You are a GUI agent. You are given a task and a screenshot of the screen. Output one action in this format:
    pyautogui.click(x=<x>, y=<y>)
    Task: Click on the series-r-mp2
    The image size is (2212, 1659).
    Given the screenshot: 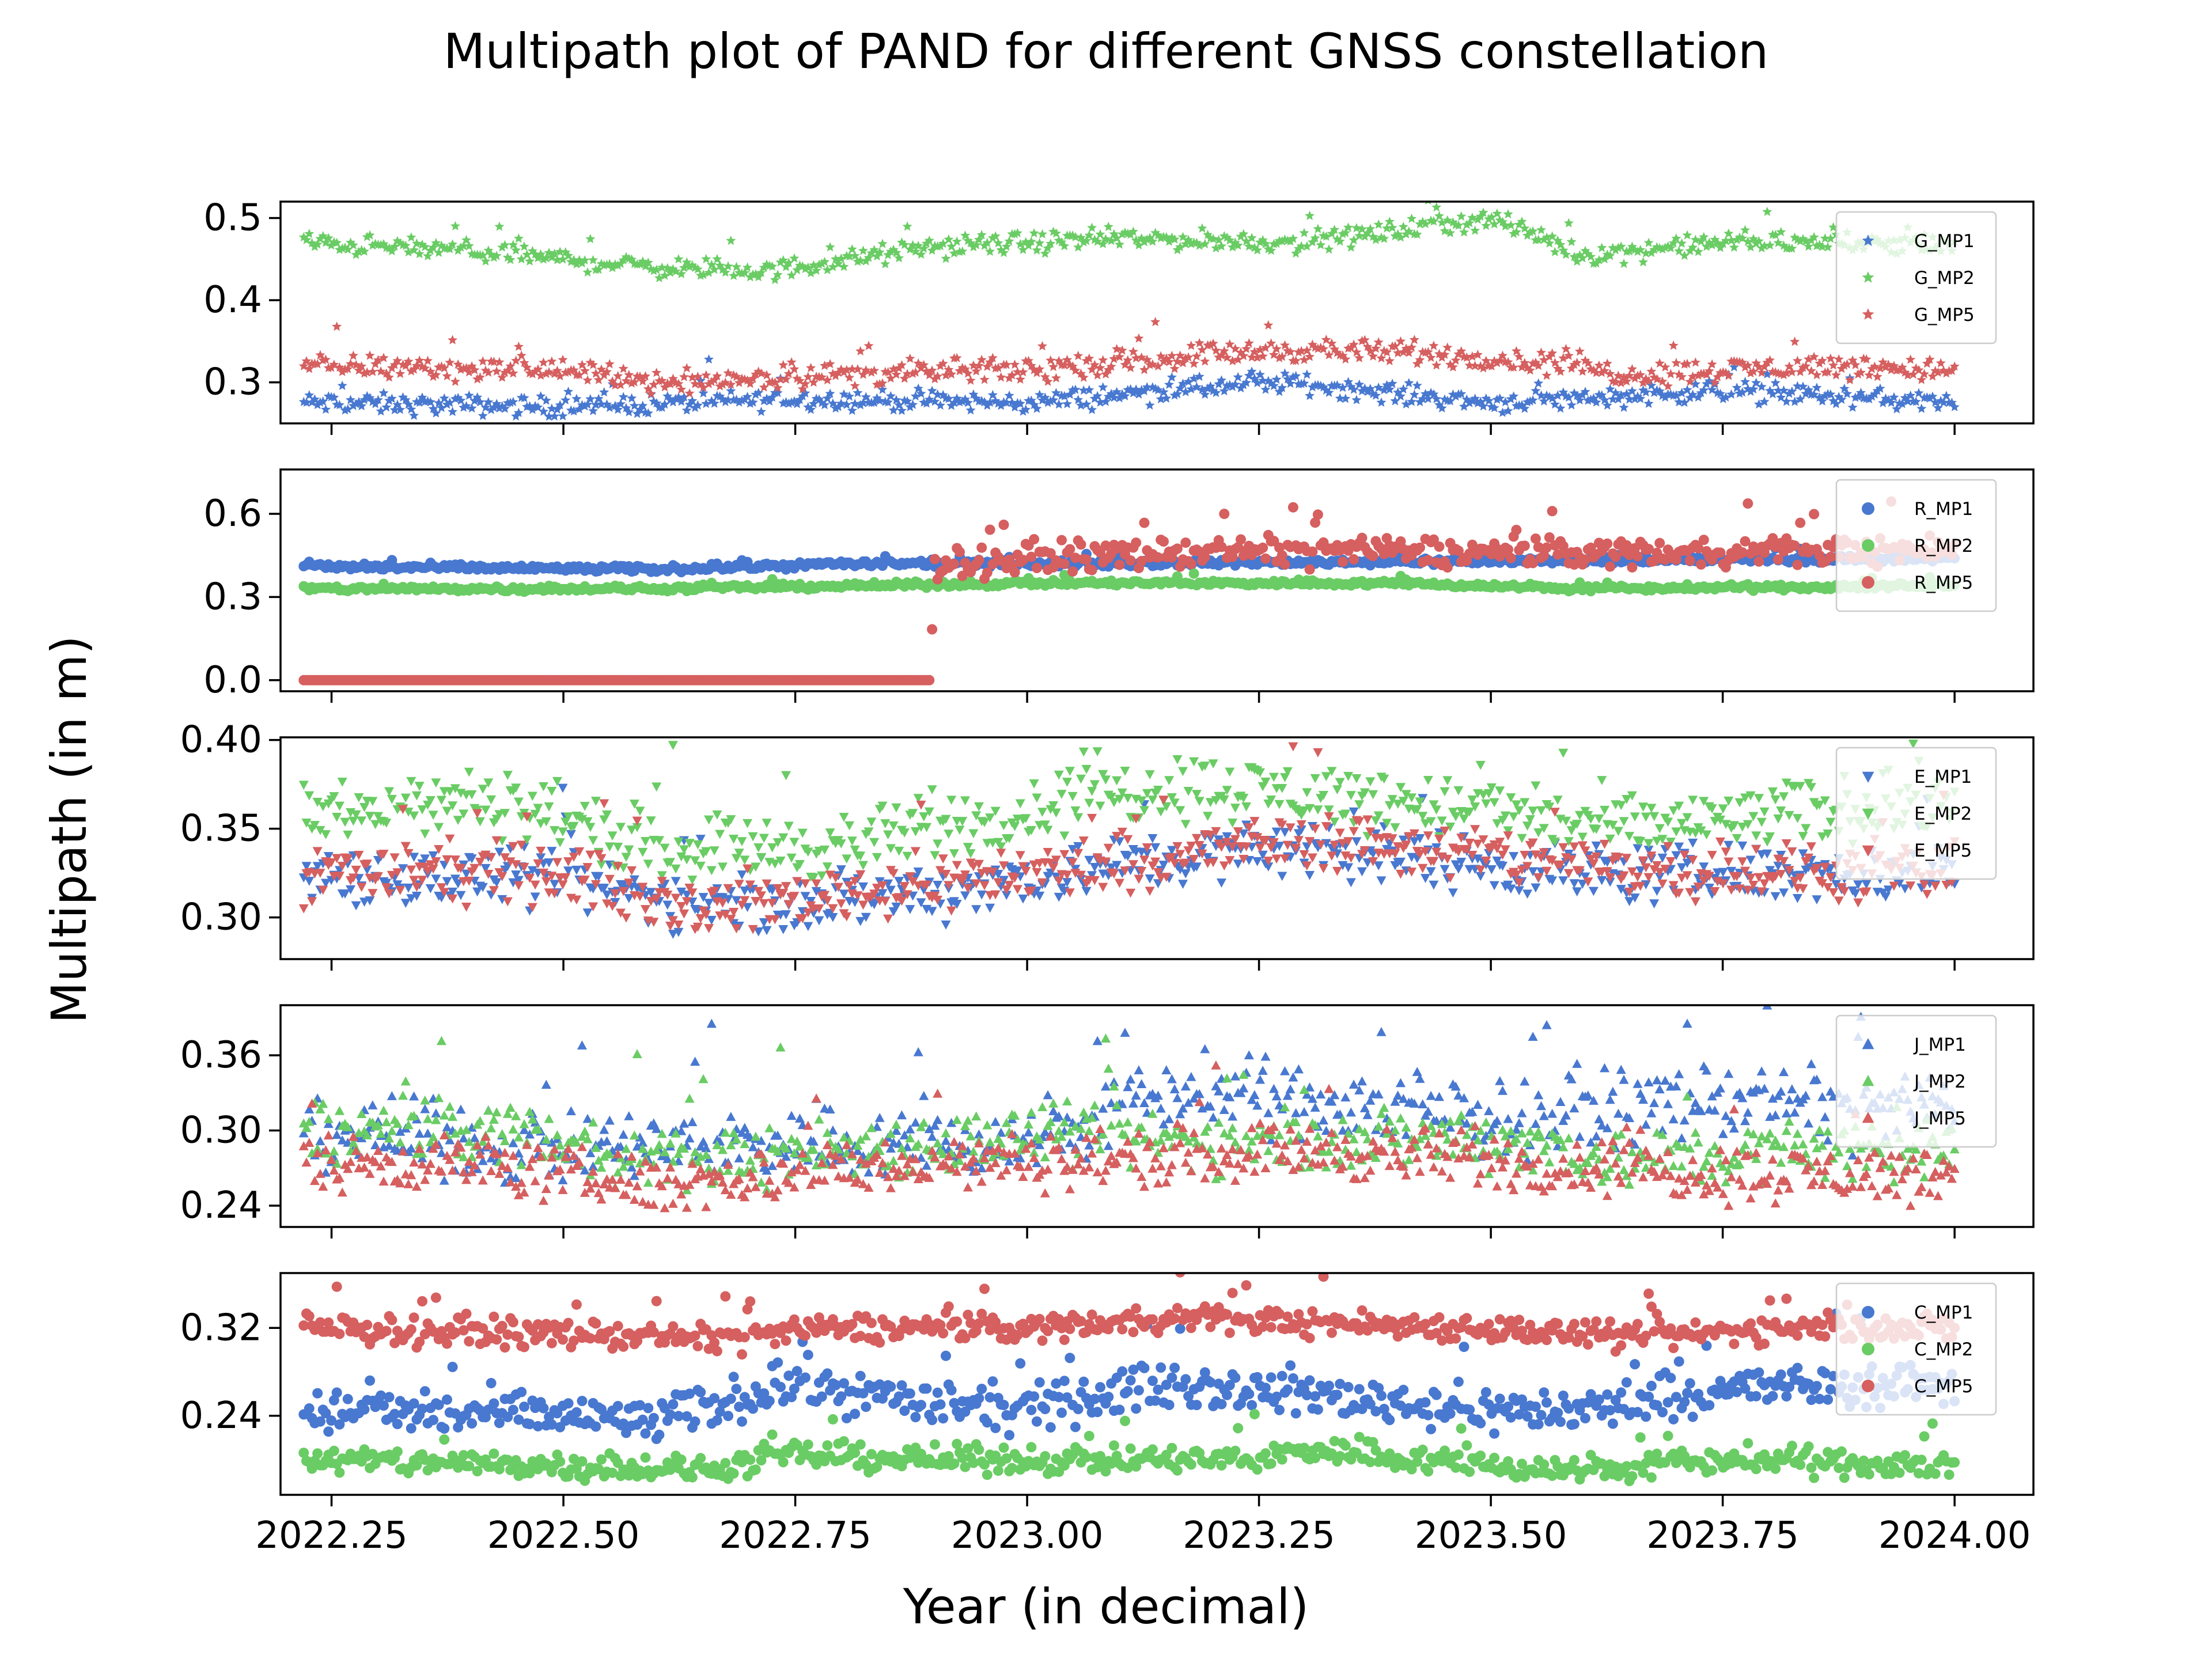 What is the action you would take?
    pyautogui.click(x=1129, y=582)
    